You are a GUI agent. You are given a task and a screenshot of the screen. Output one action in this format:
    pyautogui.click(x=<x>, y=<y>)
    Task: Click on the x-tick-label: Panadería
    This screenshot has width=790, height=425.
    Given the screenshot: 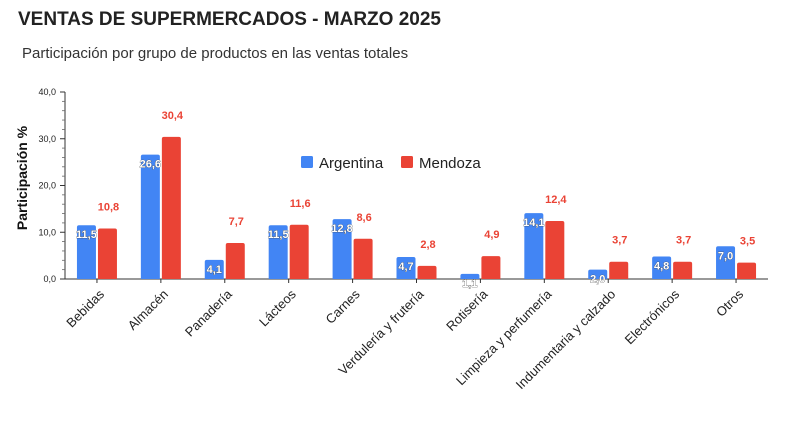 What is the action you would take?
    pyautogui.click(x=209, y=313)
    